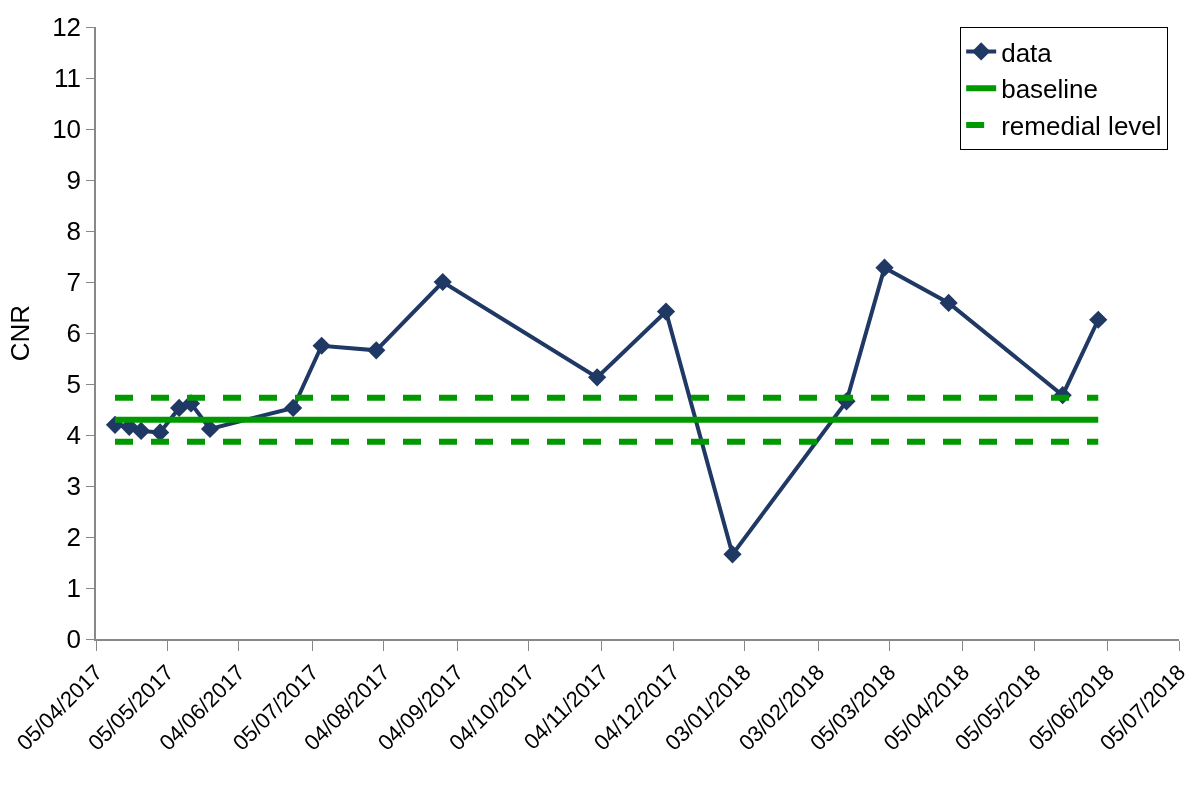  Describe the element at coordinates (74, 588) in the screenshot. I see `y-tick-label: 1` at that location.